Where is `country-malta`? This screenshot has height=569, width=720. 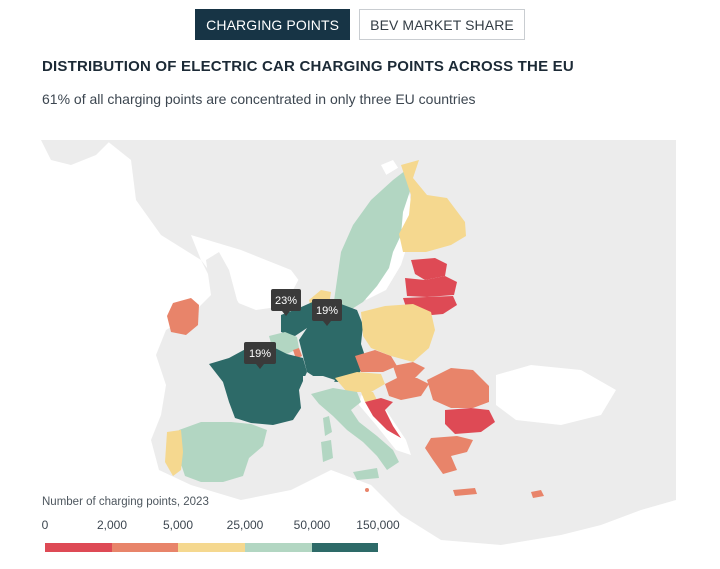 country-malta is located at coordinates (367, 490).